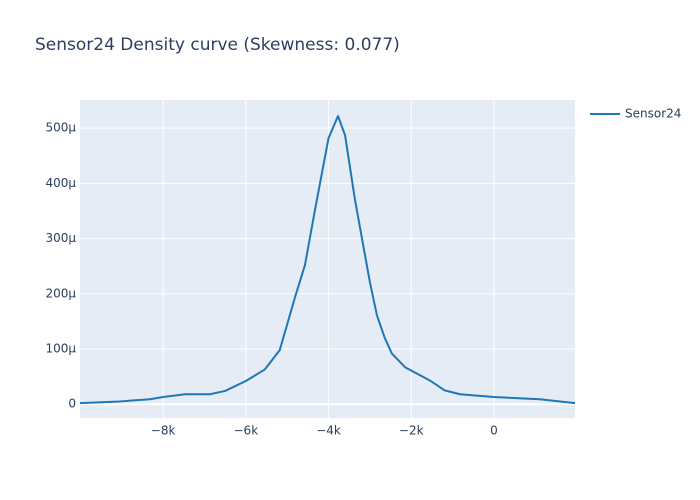  Describe the element at coordinates (653, 114) in the screenshot. I see `legend-label: Sensor24` at that location.